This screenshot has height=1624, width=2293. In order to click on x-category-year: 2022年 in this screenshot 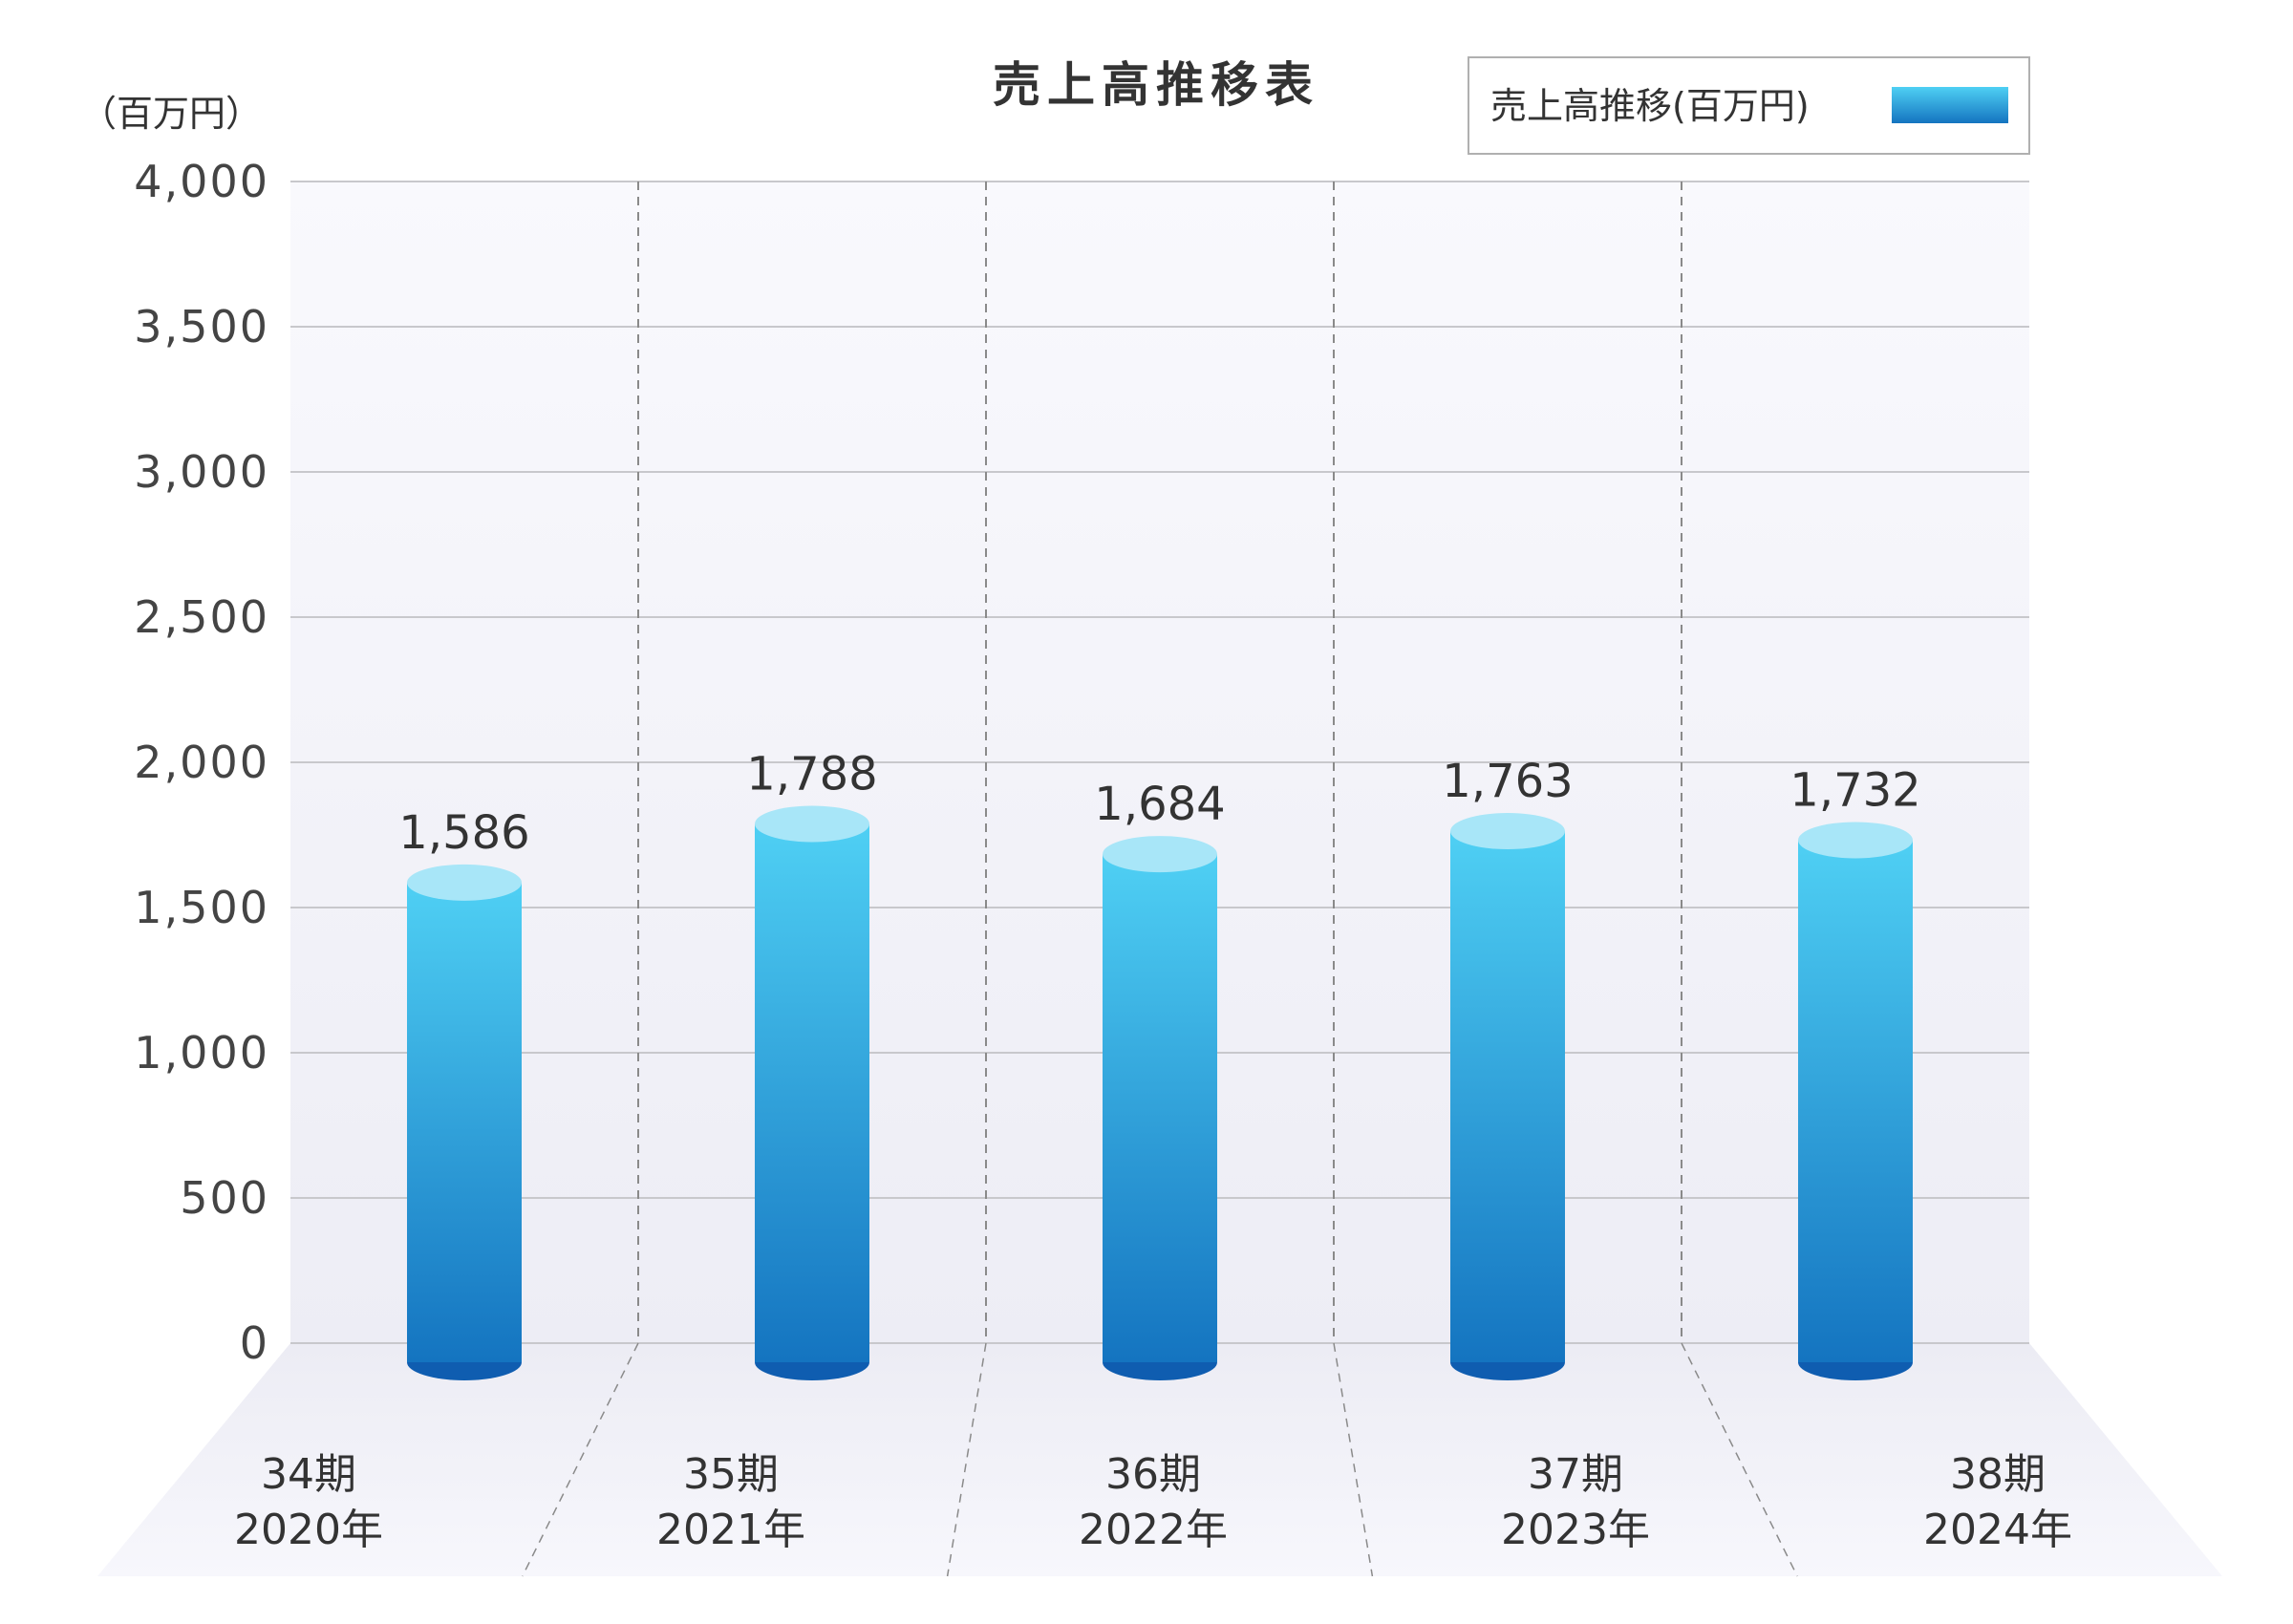, I will do `click(1153, 1530)`.